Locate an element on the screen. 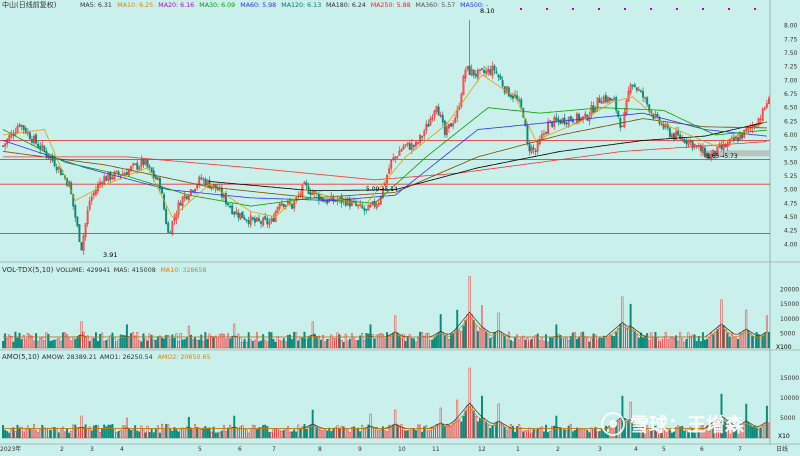 This screenshot has height=456, width=800. x-tick-label: 5 is located at coordinates (200, 449).